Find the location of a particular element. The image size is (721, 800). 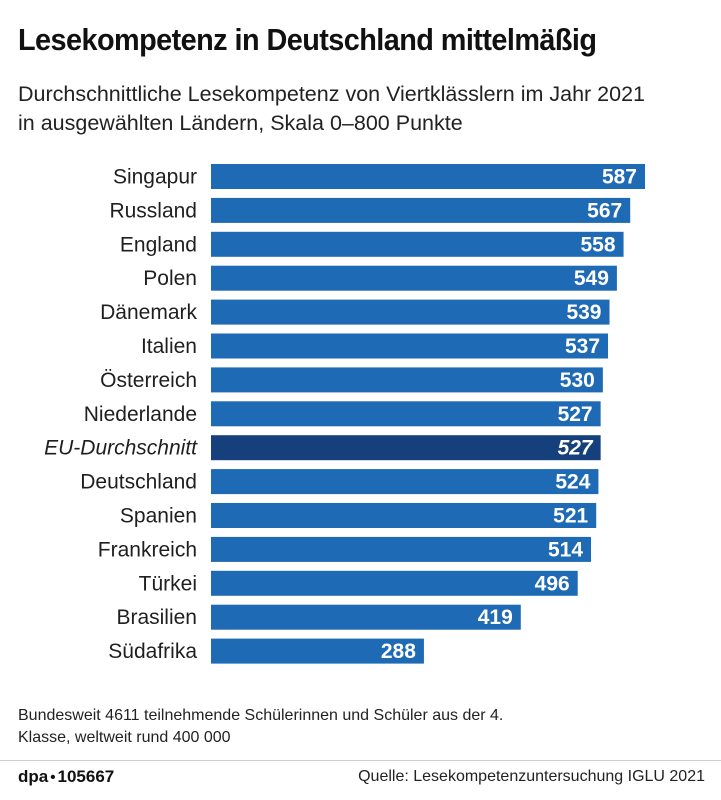

category-label-danemark: Dänemark is located at coordinates (148, 312).